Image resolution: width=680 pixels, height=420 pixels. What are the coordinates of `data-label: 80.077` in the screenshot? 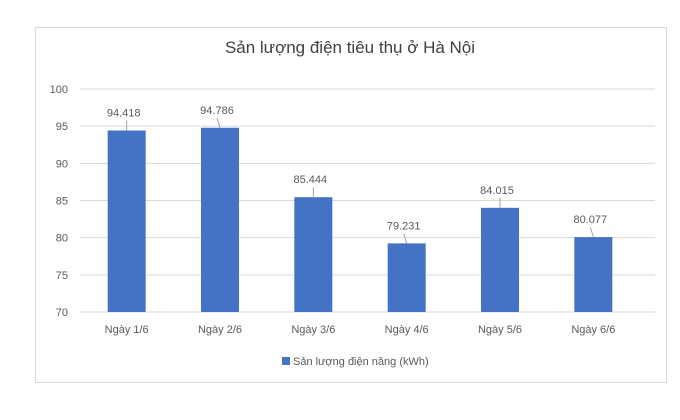 It's located at (591, 220).